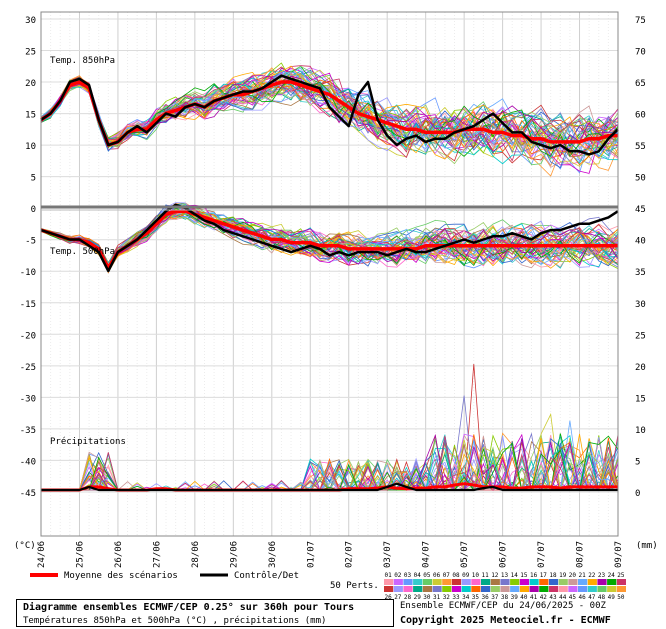 Image resolution: width=666 pixels, height=629 pixels. What do you see at coordinates (28, 494) in the screenshot?
I see `y-left-tick-label: -45` at bounding box center [28, 494].